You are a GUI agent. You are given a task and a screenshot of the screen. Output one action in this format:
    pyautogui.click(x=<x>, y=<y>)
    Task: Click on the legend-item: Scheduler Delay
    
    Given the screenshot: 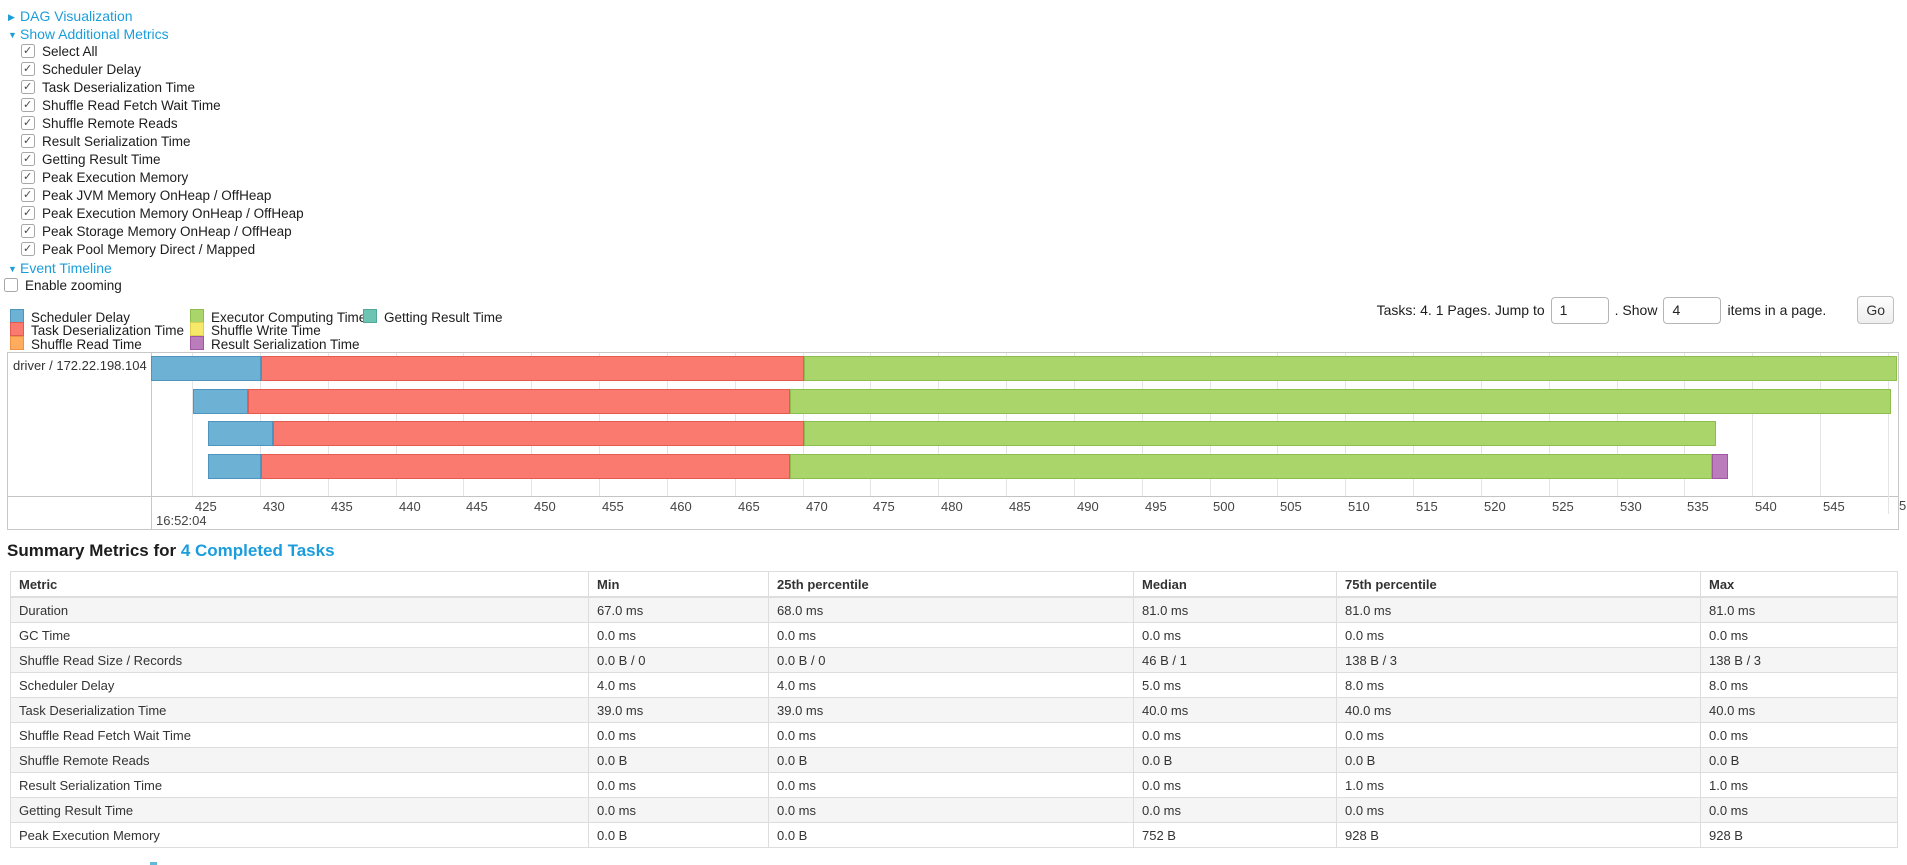 What is the action you would take?
    pyautogui.click(x=70, y=317)
    